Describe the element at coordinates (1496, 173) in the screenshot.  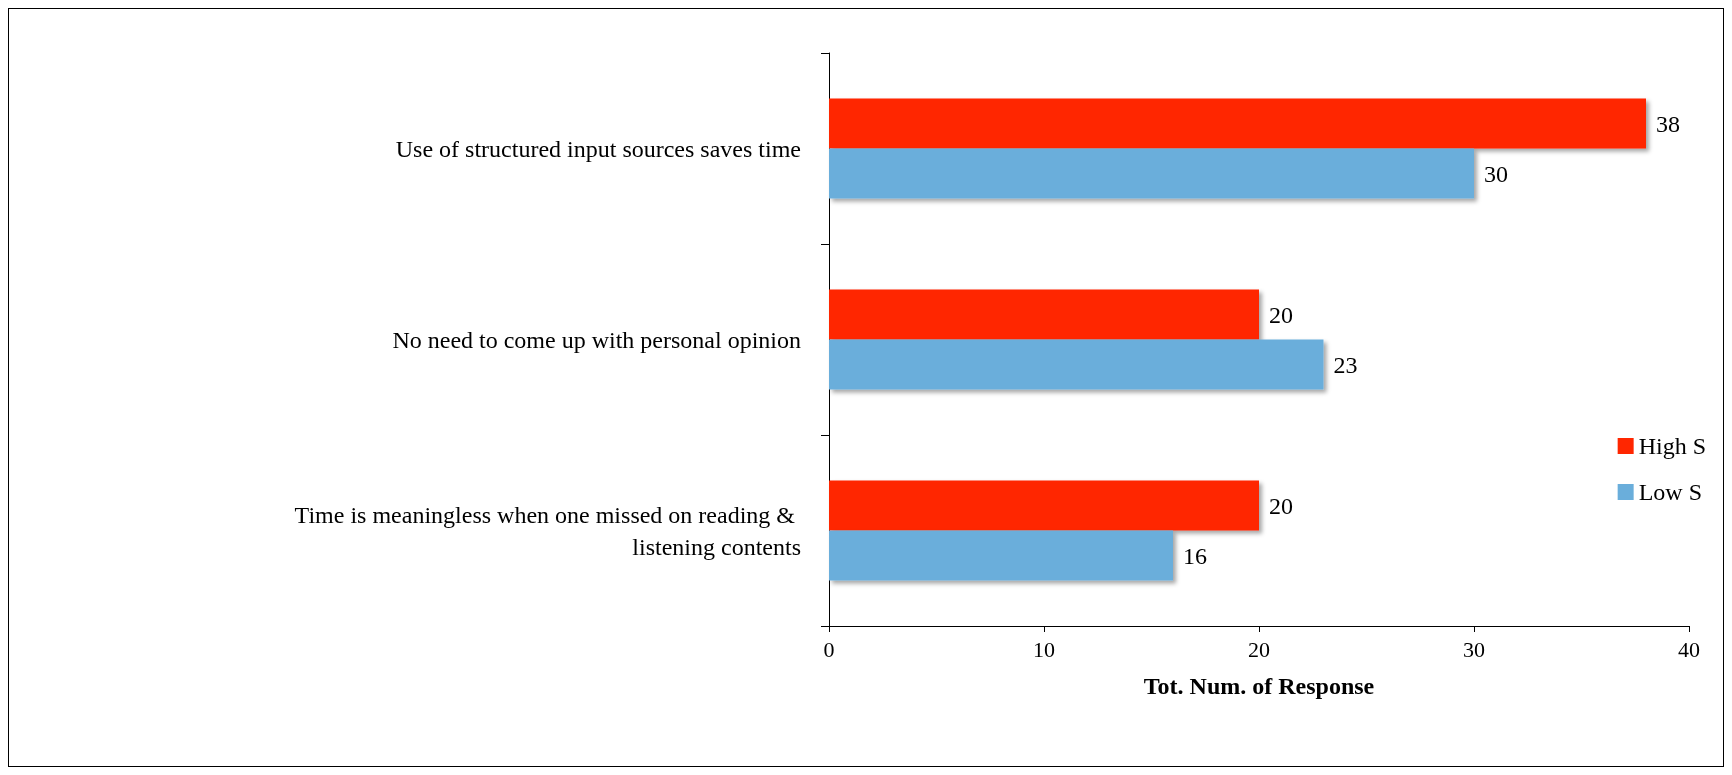
I see `data-label: 30` at that location.